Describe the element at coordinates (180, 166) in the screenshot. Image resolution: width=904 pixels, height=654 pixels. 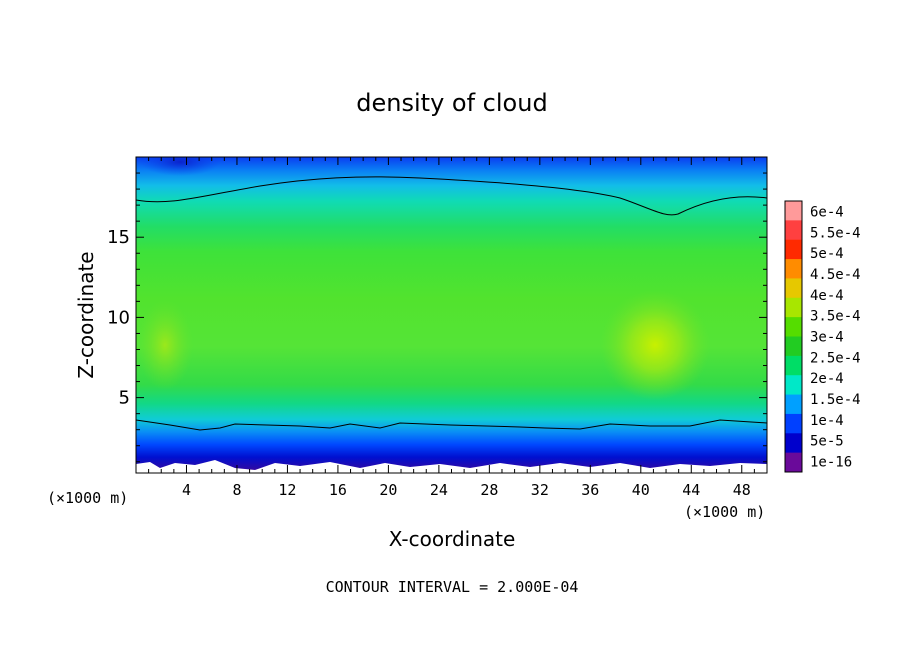
I see `darker-top-left` at that location.